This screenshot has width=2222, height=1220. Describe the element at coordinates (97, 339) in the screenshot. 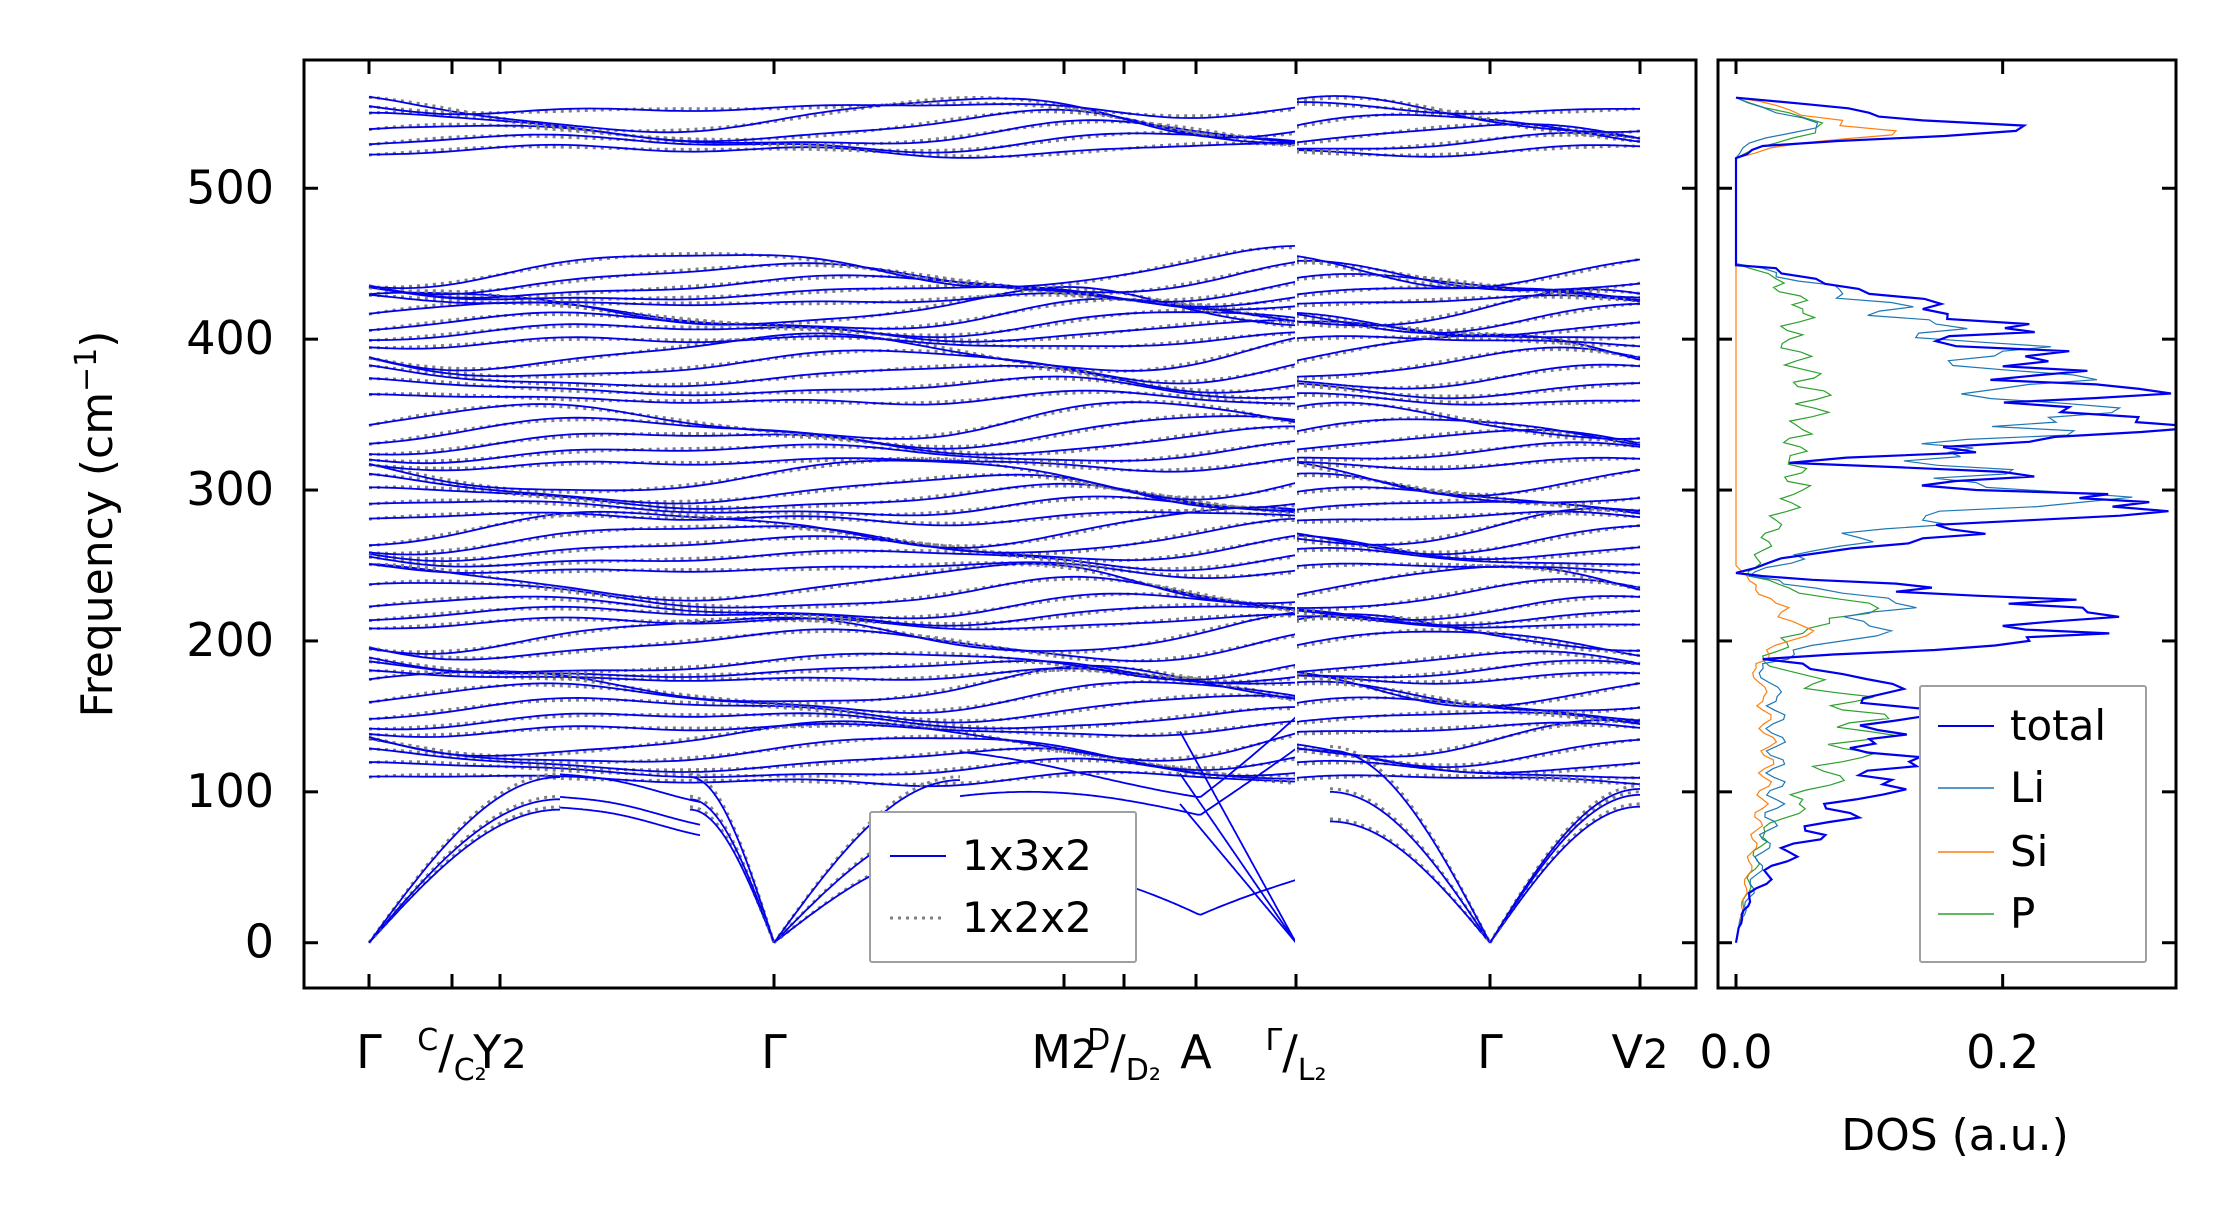

I see `y-axis-label-close: )` at that location.